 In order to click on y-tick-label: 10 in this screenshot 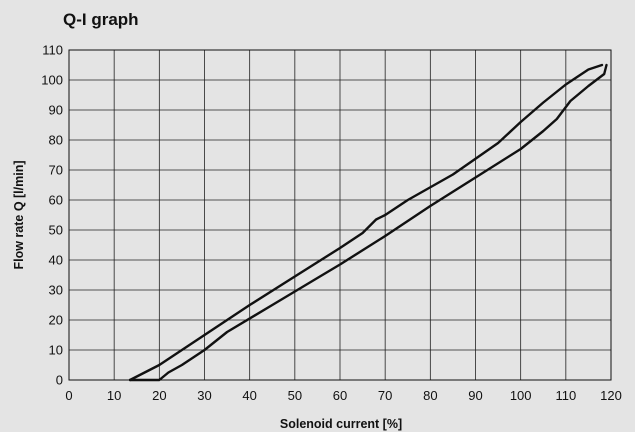, I will do `click(56, 350)`.